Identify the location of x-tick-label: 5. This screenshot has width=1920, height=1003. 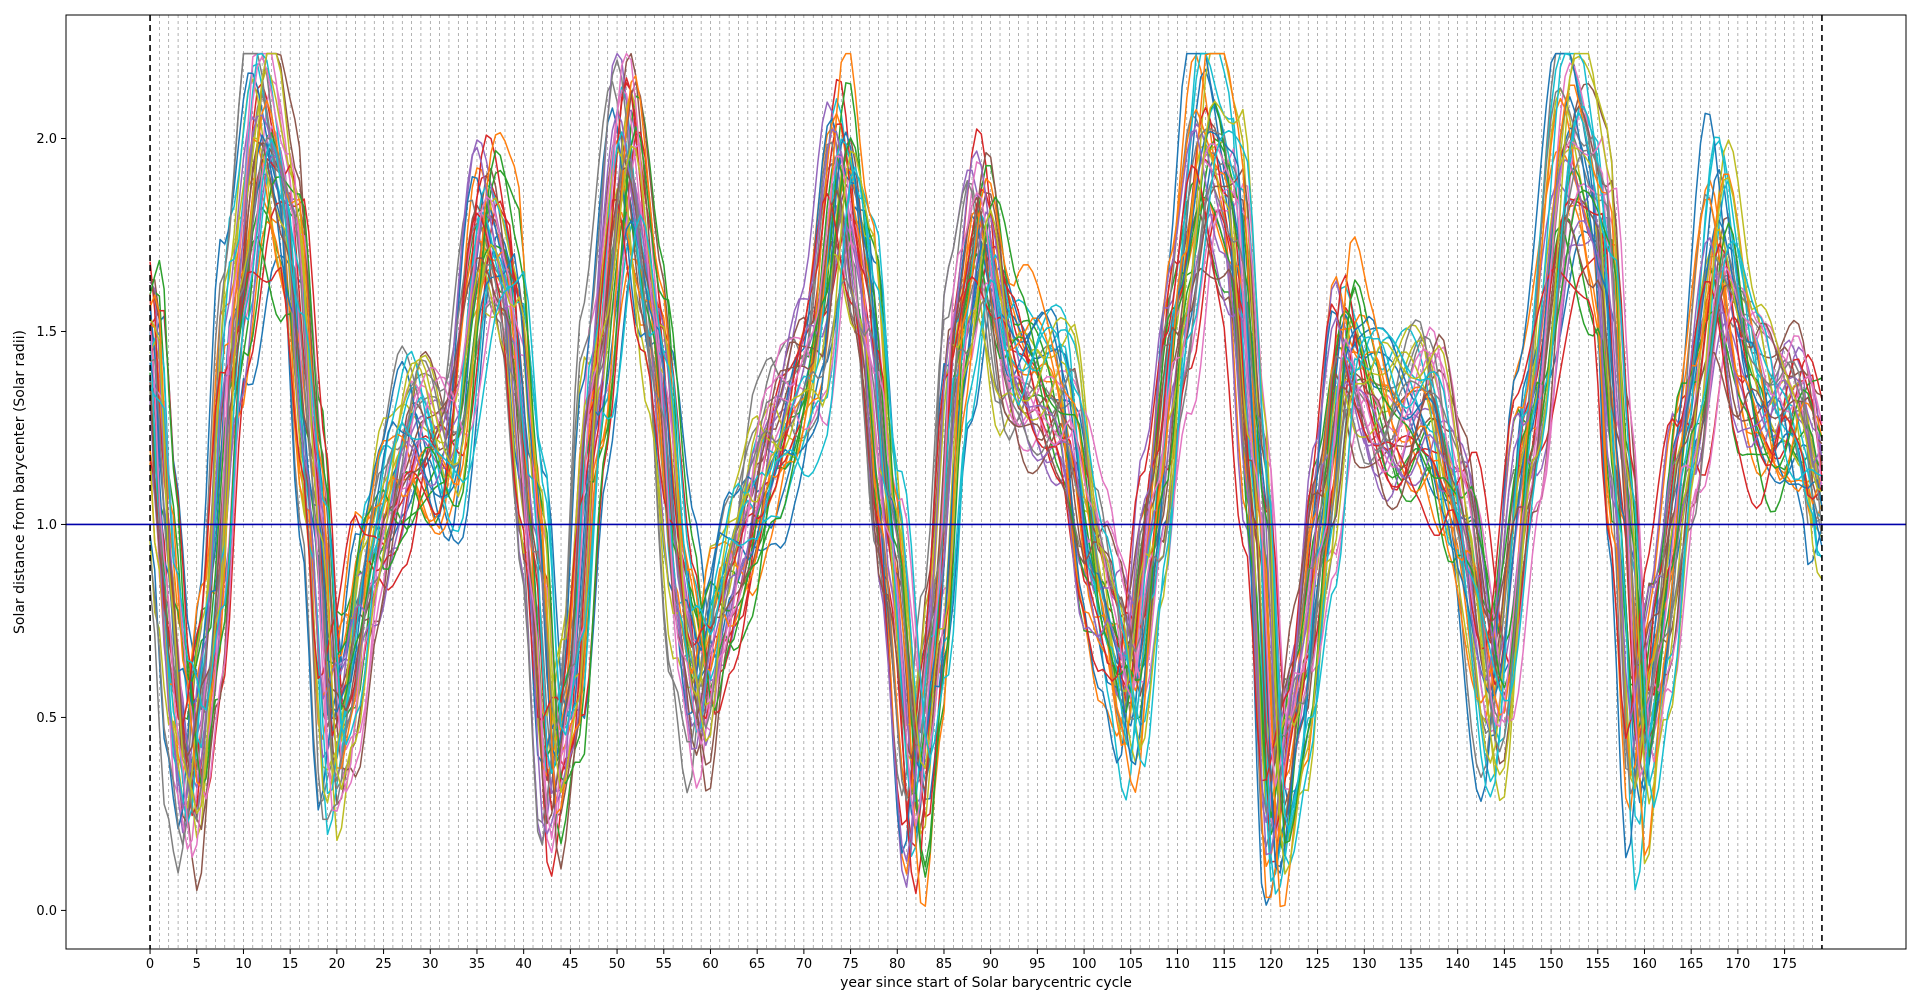
(197, 964).